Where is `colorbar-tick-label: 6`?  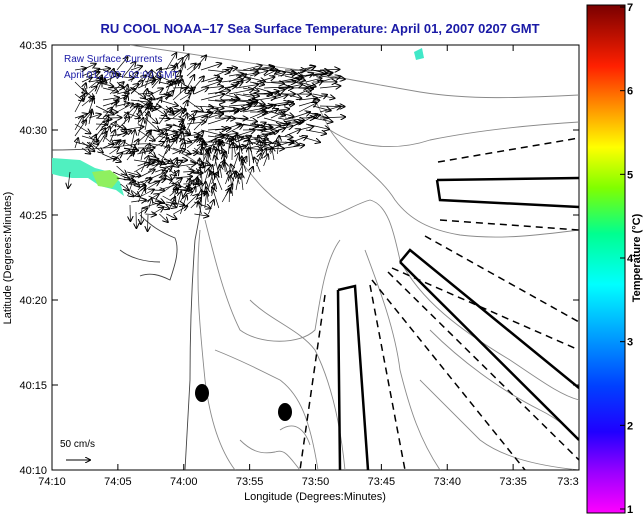 colorbar-tick-label: 6 is located at coordinates (630, 92).